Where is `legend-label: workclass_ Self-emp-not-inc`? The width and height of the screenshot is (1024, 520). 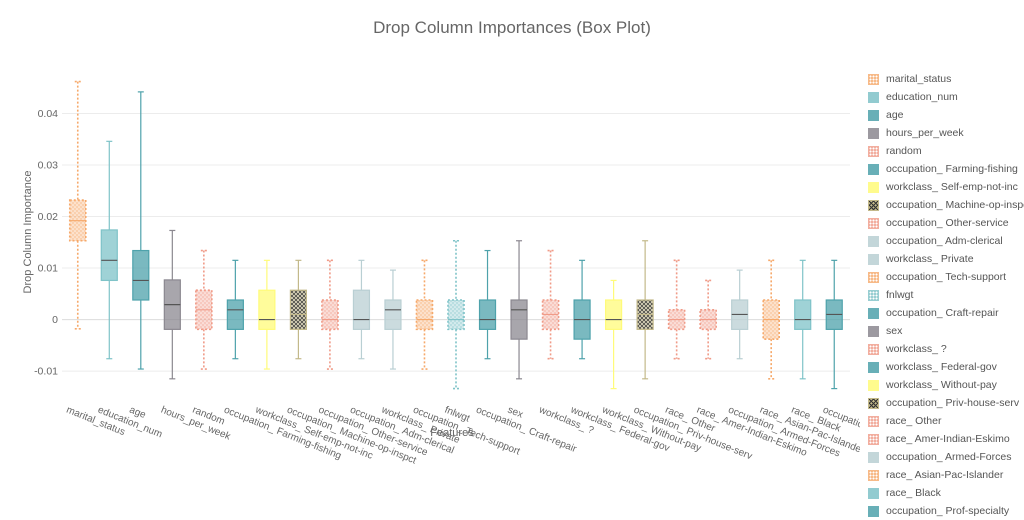 legend-label: workclass_ Self-emp-not-inc is located at coordinates (952, 187).